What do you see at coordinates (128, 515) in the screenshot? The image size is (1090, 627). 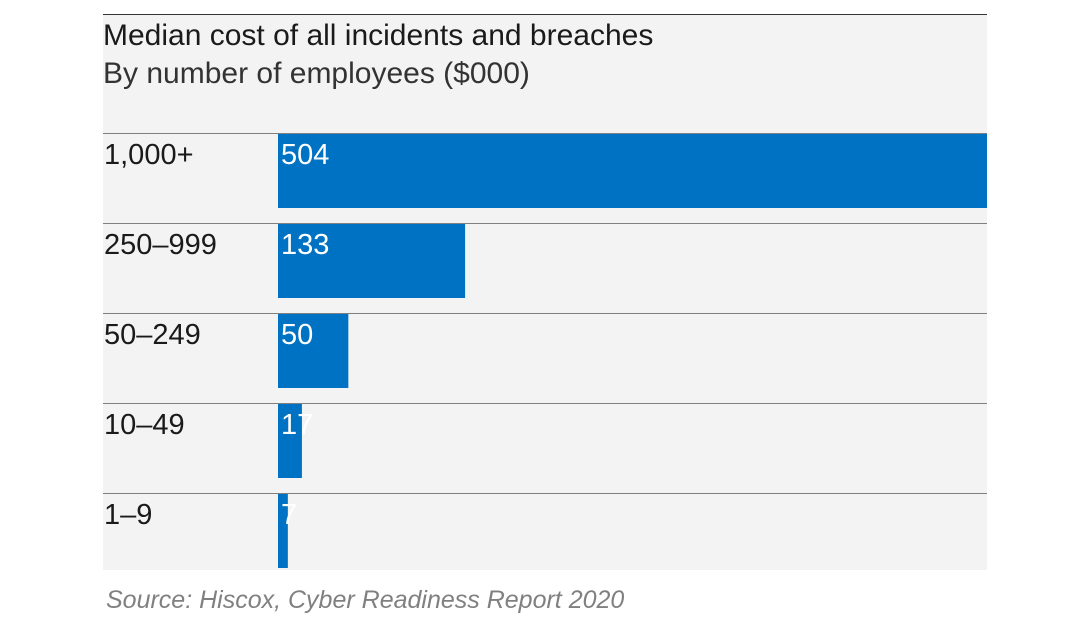 I see `category-label-1-9: 1–9` at bounding box center [128, 515].